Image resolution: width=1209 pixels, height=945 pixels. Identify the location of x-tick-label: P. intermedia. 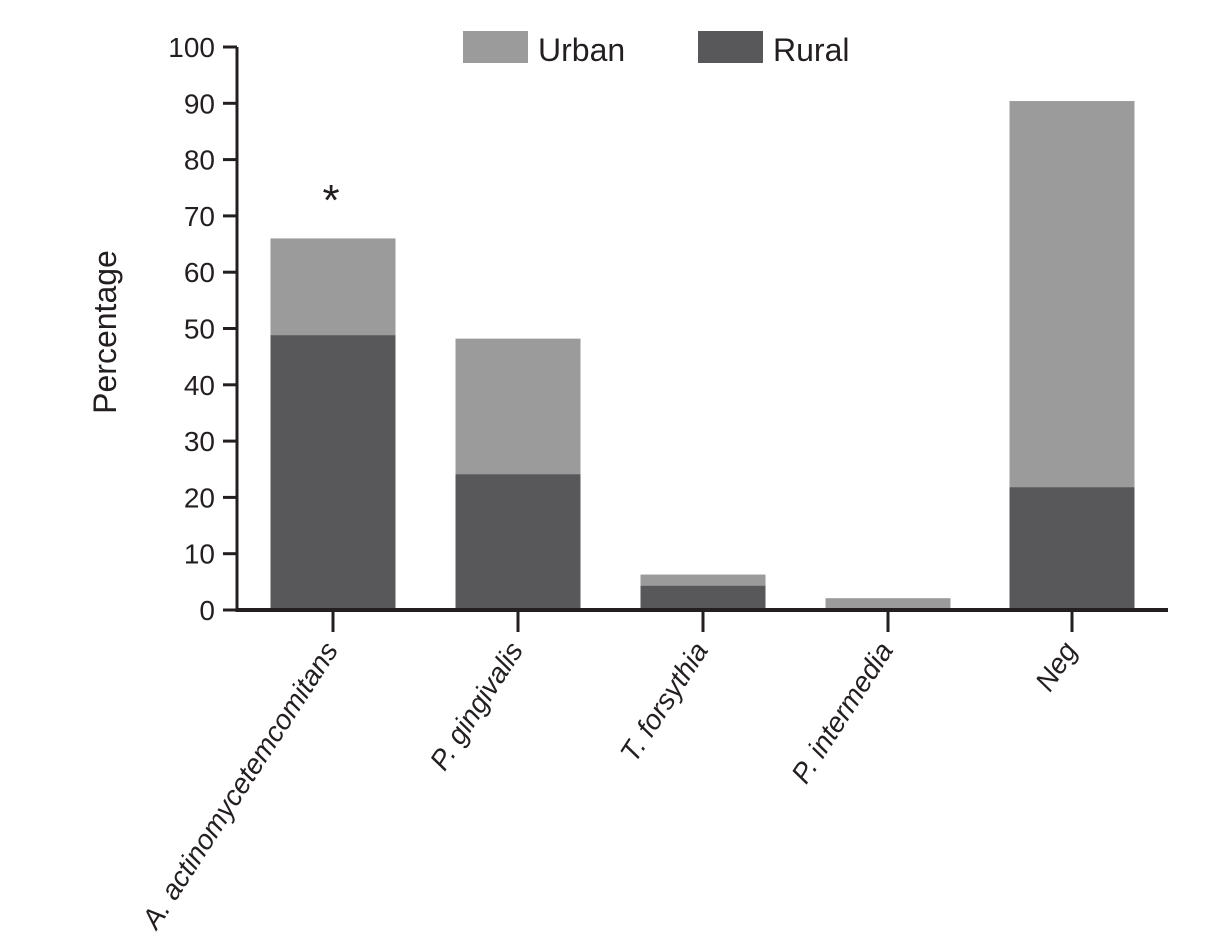
(842, 712).